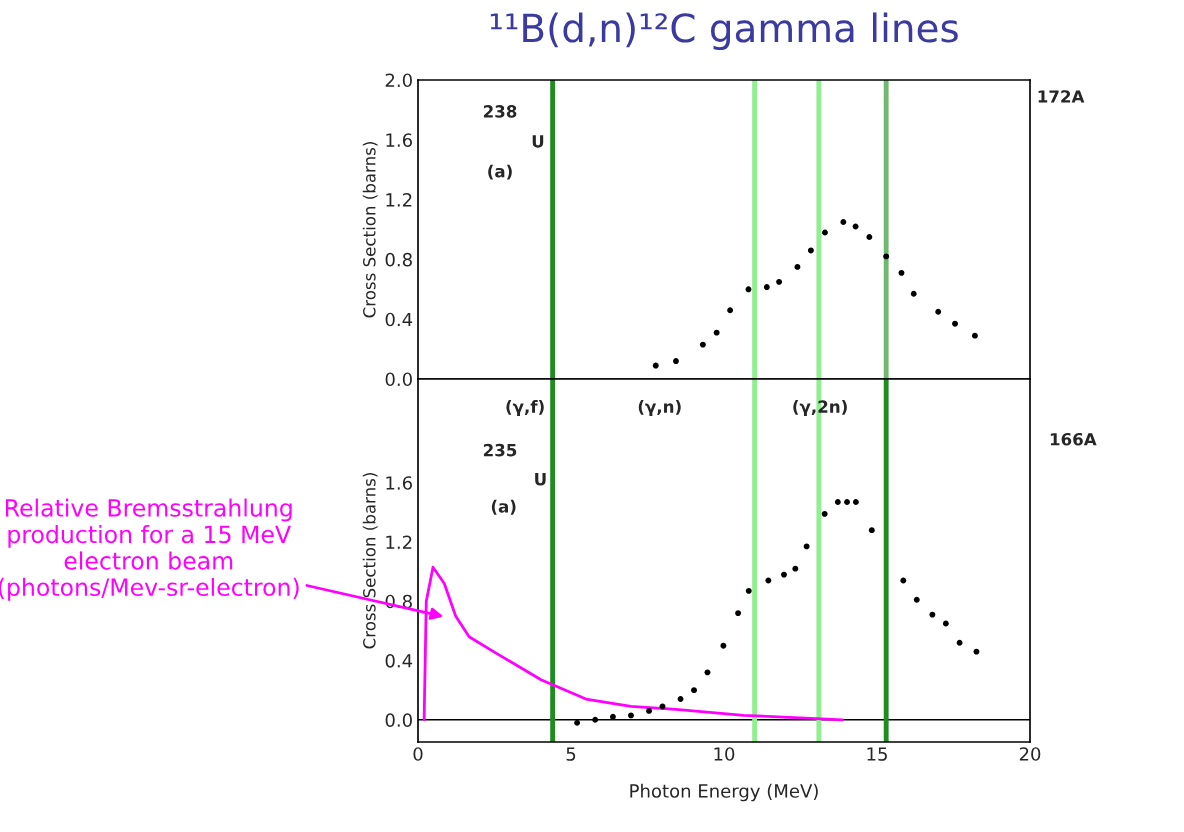 This screenshot has width=1184, height=832. What do you see at coordinates (1030, 754) in the screenshot?
I see `x-tick-label: 20` at bounding box center [1030, 754].